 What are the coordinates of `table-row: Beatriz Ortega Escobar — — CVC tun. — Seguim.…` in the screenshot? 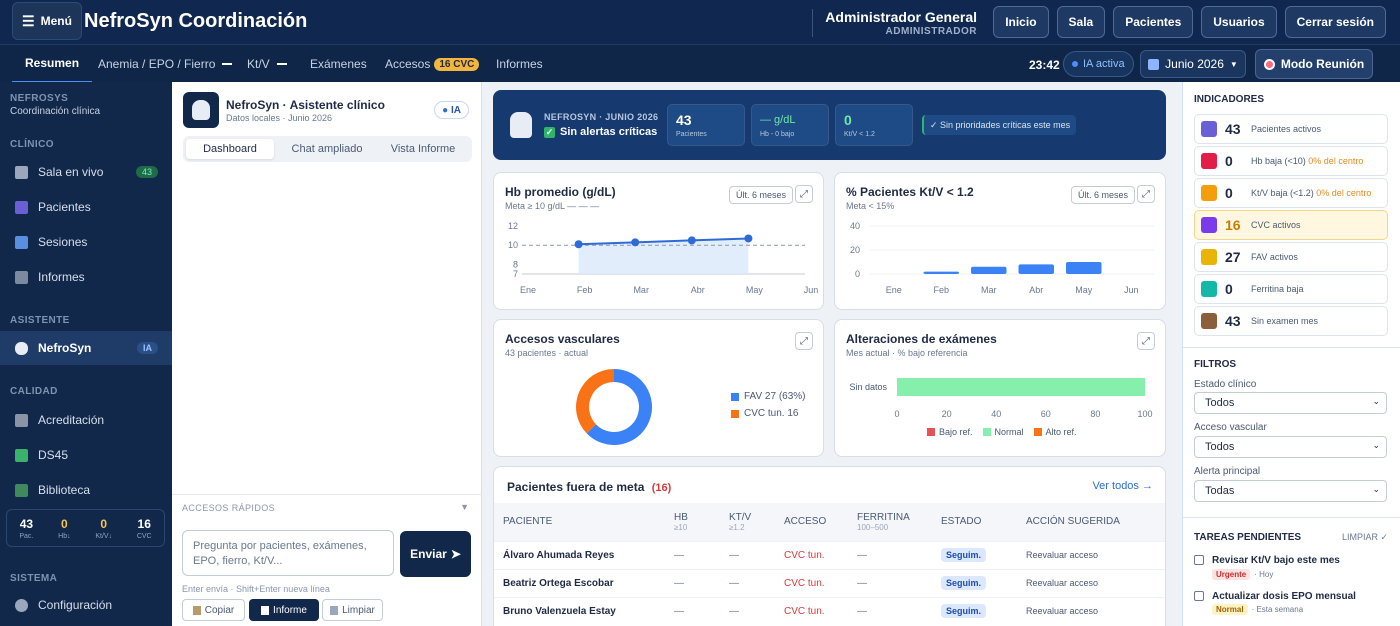 It's located at (829, 583).